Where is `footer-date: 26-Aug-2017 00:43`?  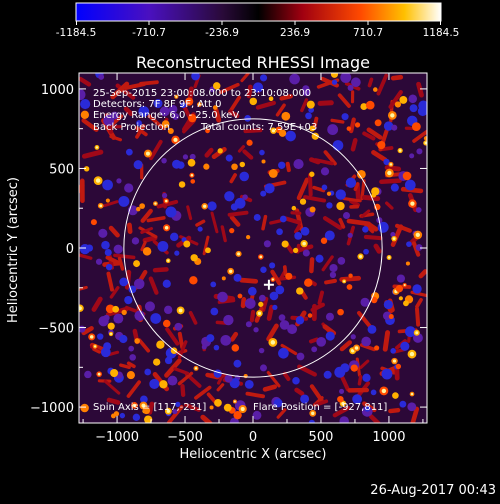
footer-date: 26-Aug-2017 00:43 is located at coordinates (433, 490).